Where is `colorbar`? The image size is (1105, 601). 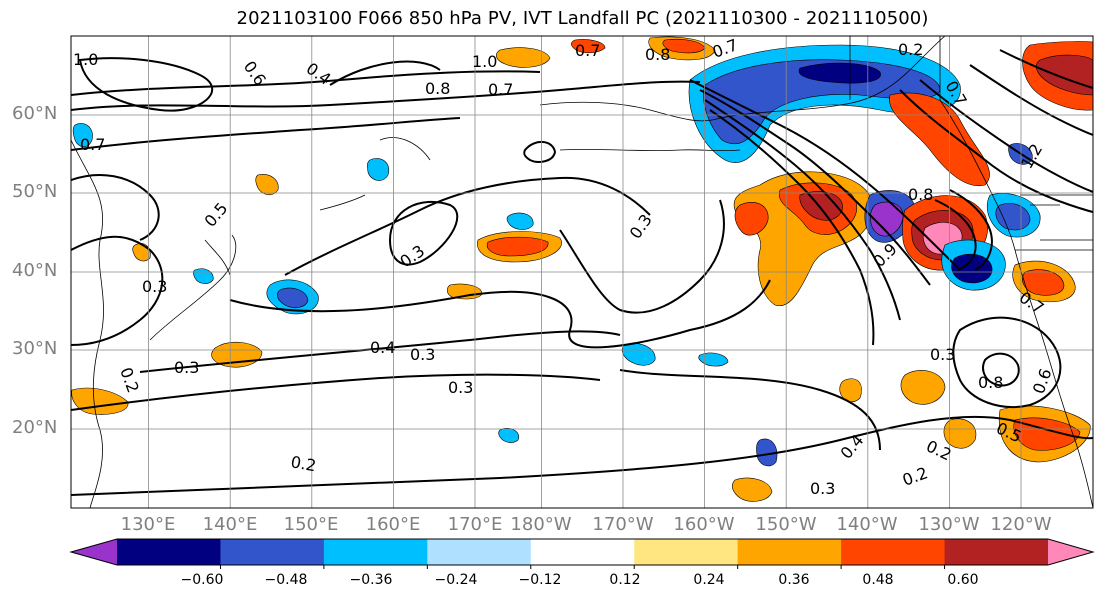 colorbar is located at coordinates (582, 552).